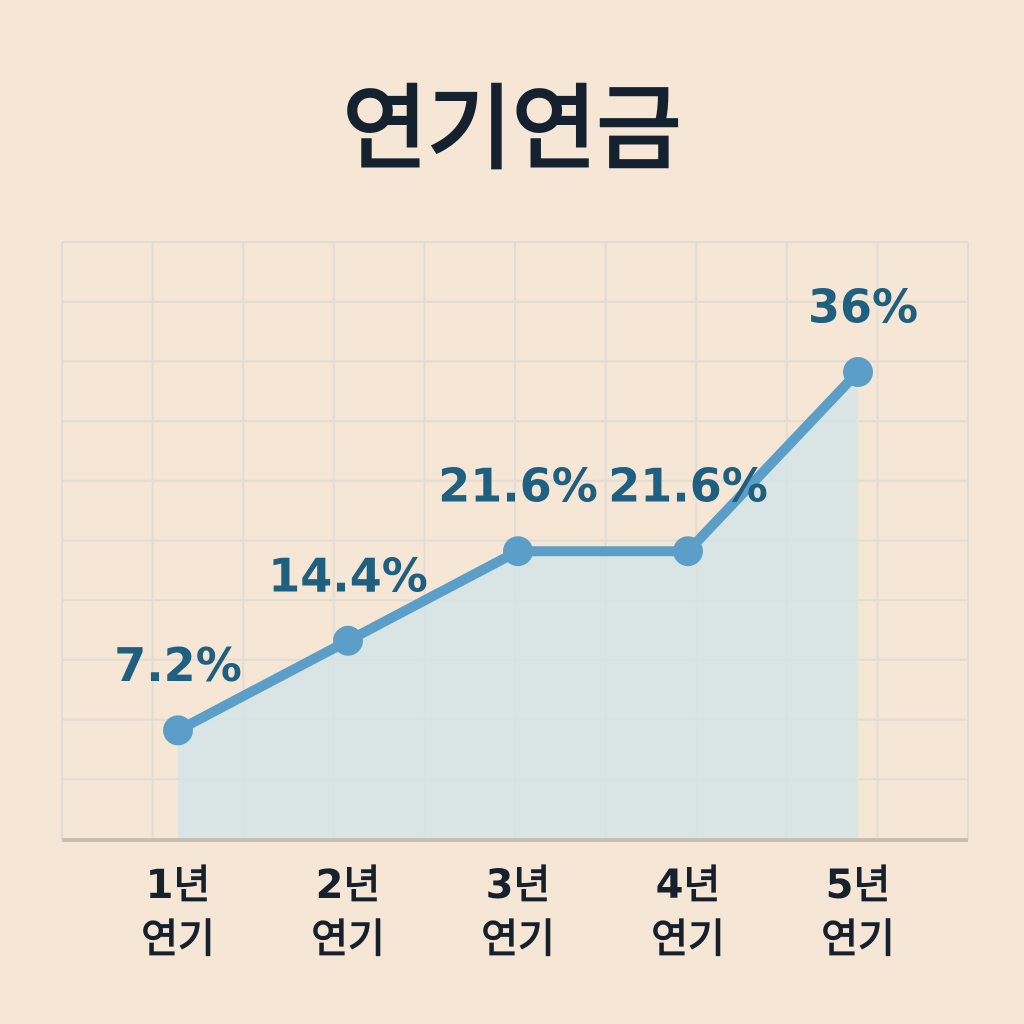  What do you see at coordinates (348, 575) in the screenshot?
I see `data-label: 14.4%` at bounding box center [348, 575].